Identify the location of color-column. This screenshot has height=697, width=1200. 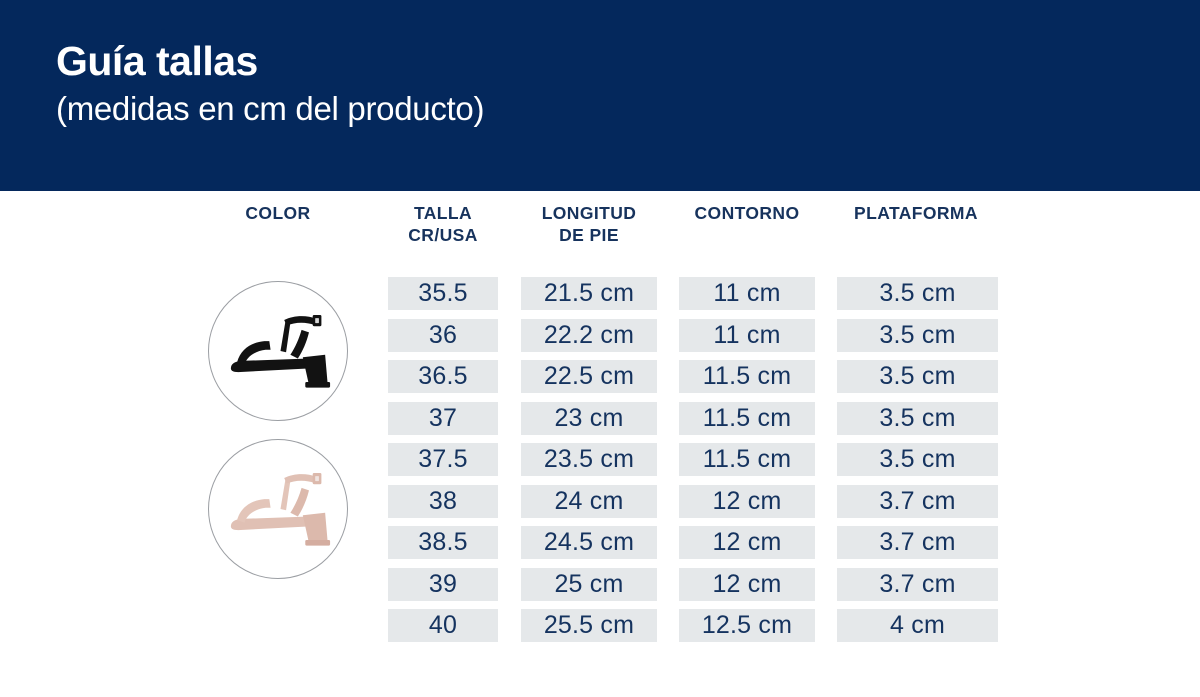
(278, 477).